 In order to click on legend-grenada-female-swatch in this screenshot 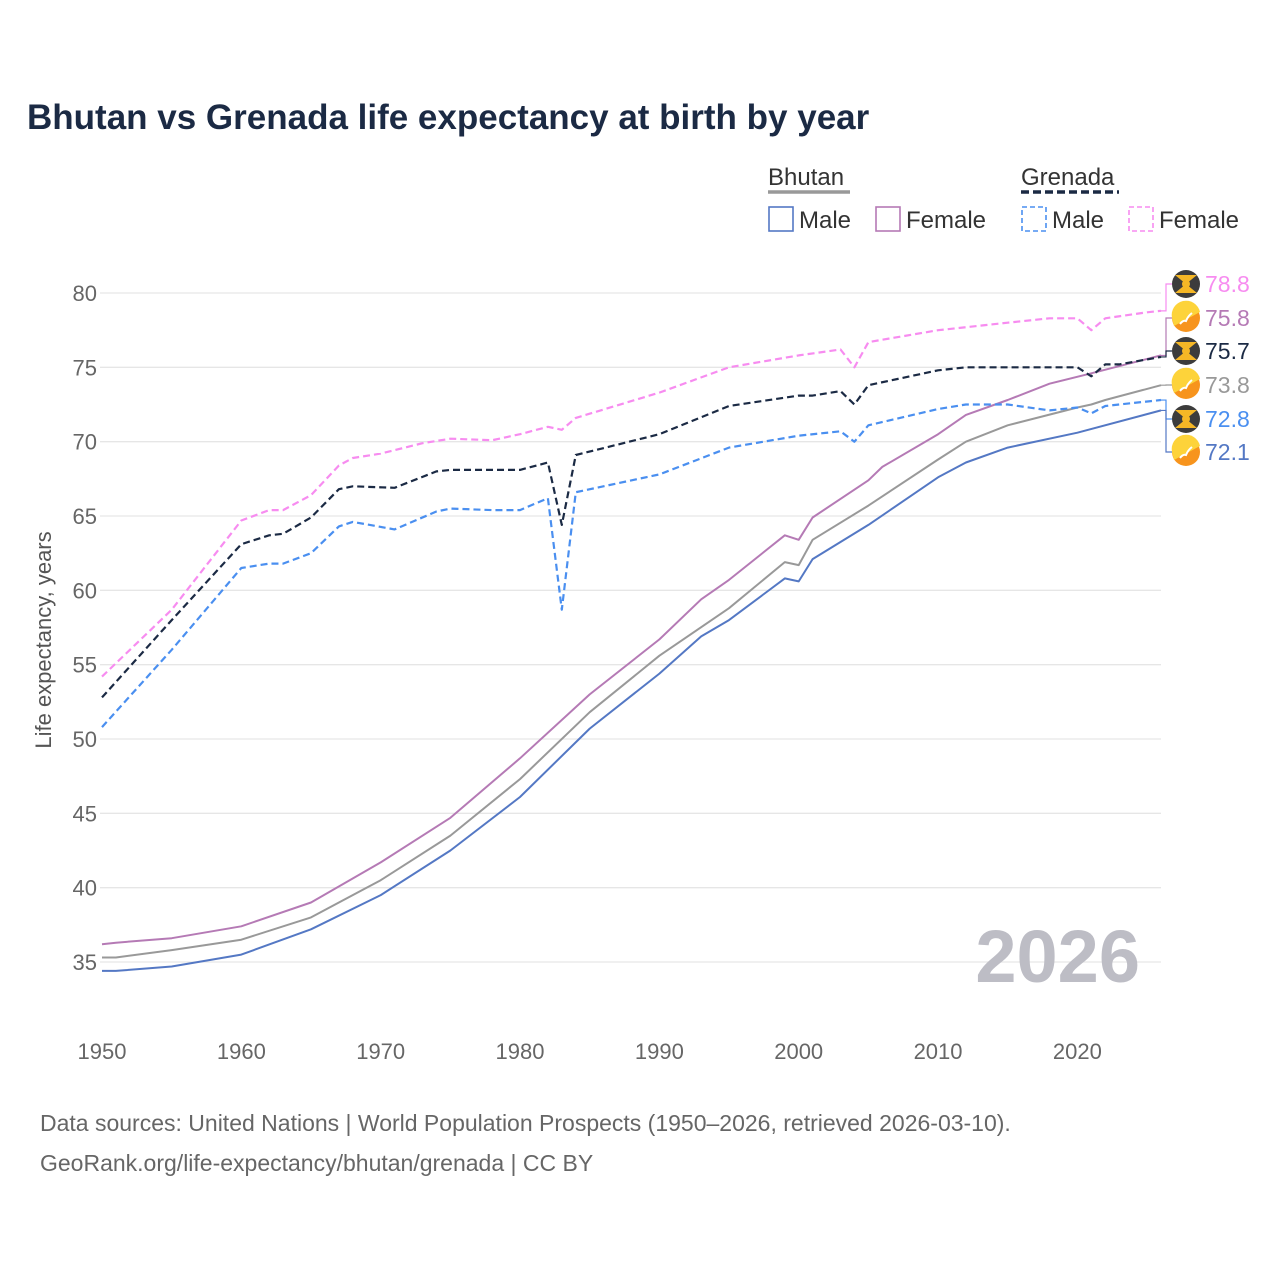, I will do `click(1141, 219)`.